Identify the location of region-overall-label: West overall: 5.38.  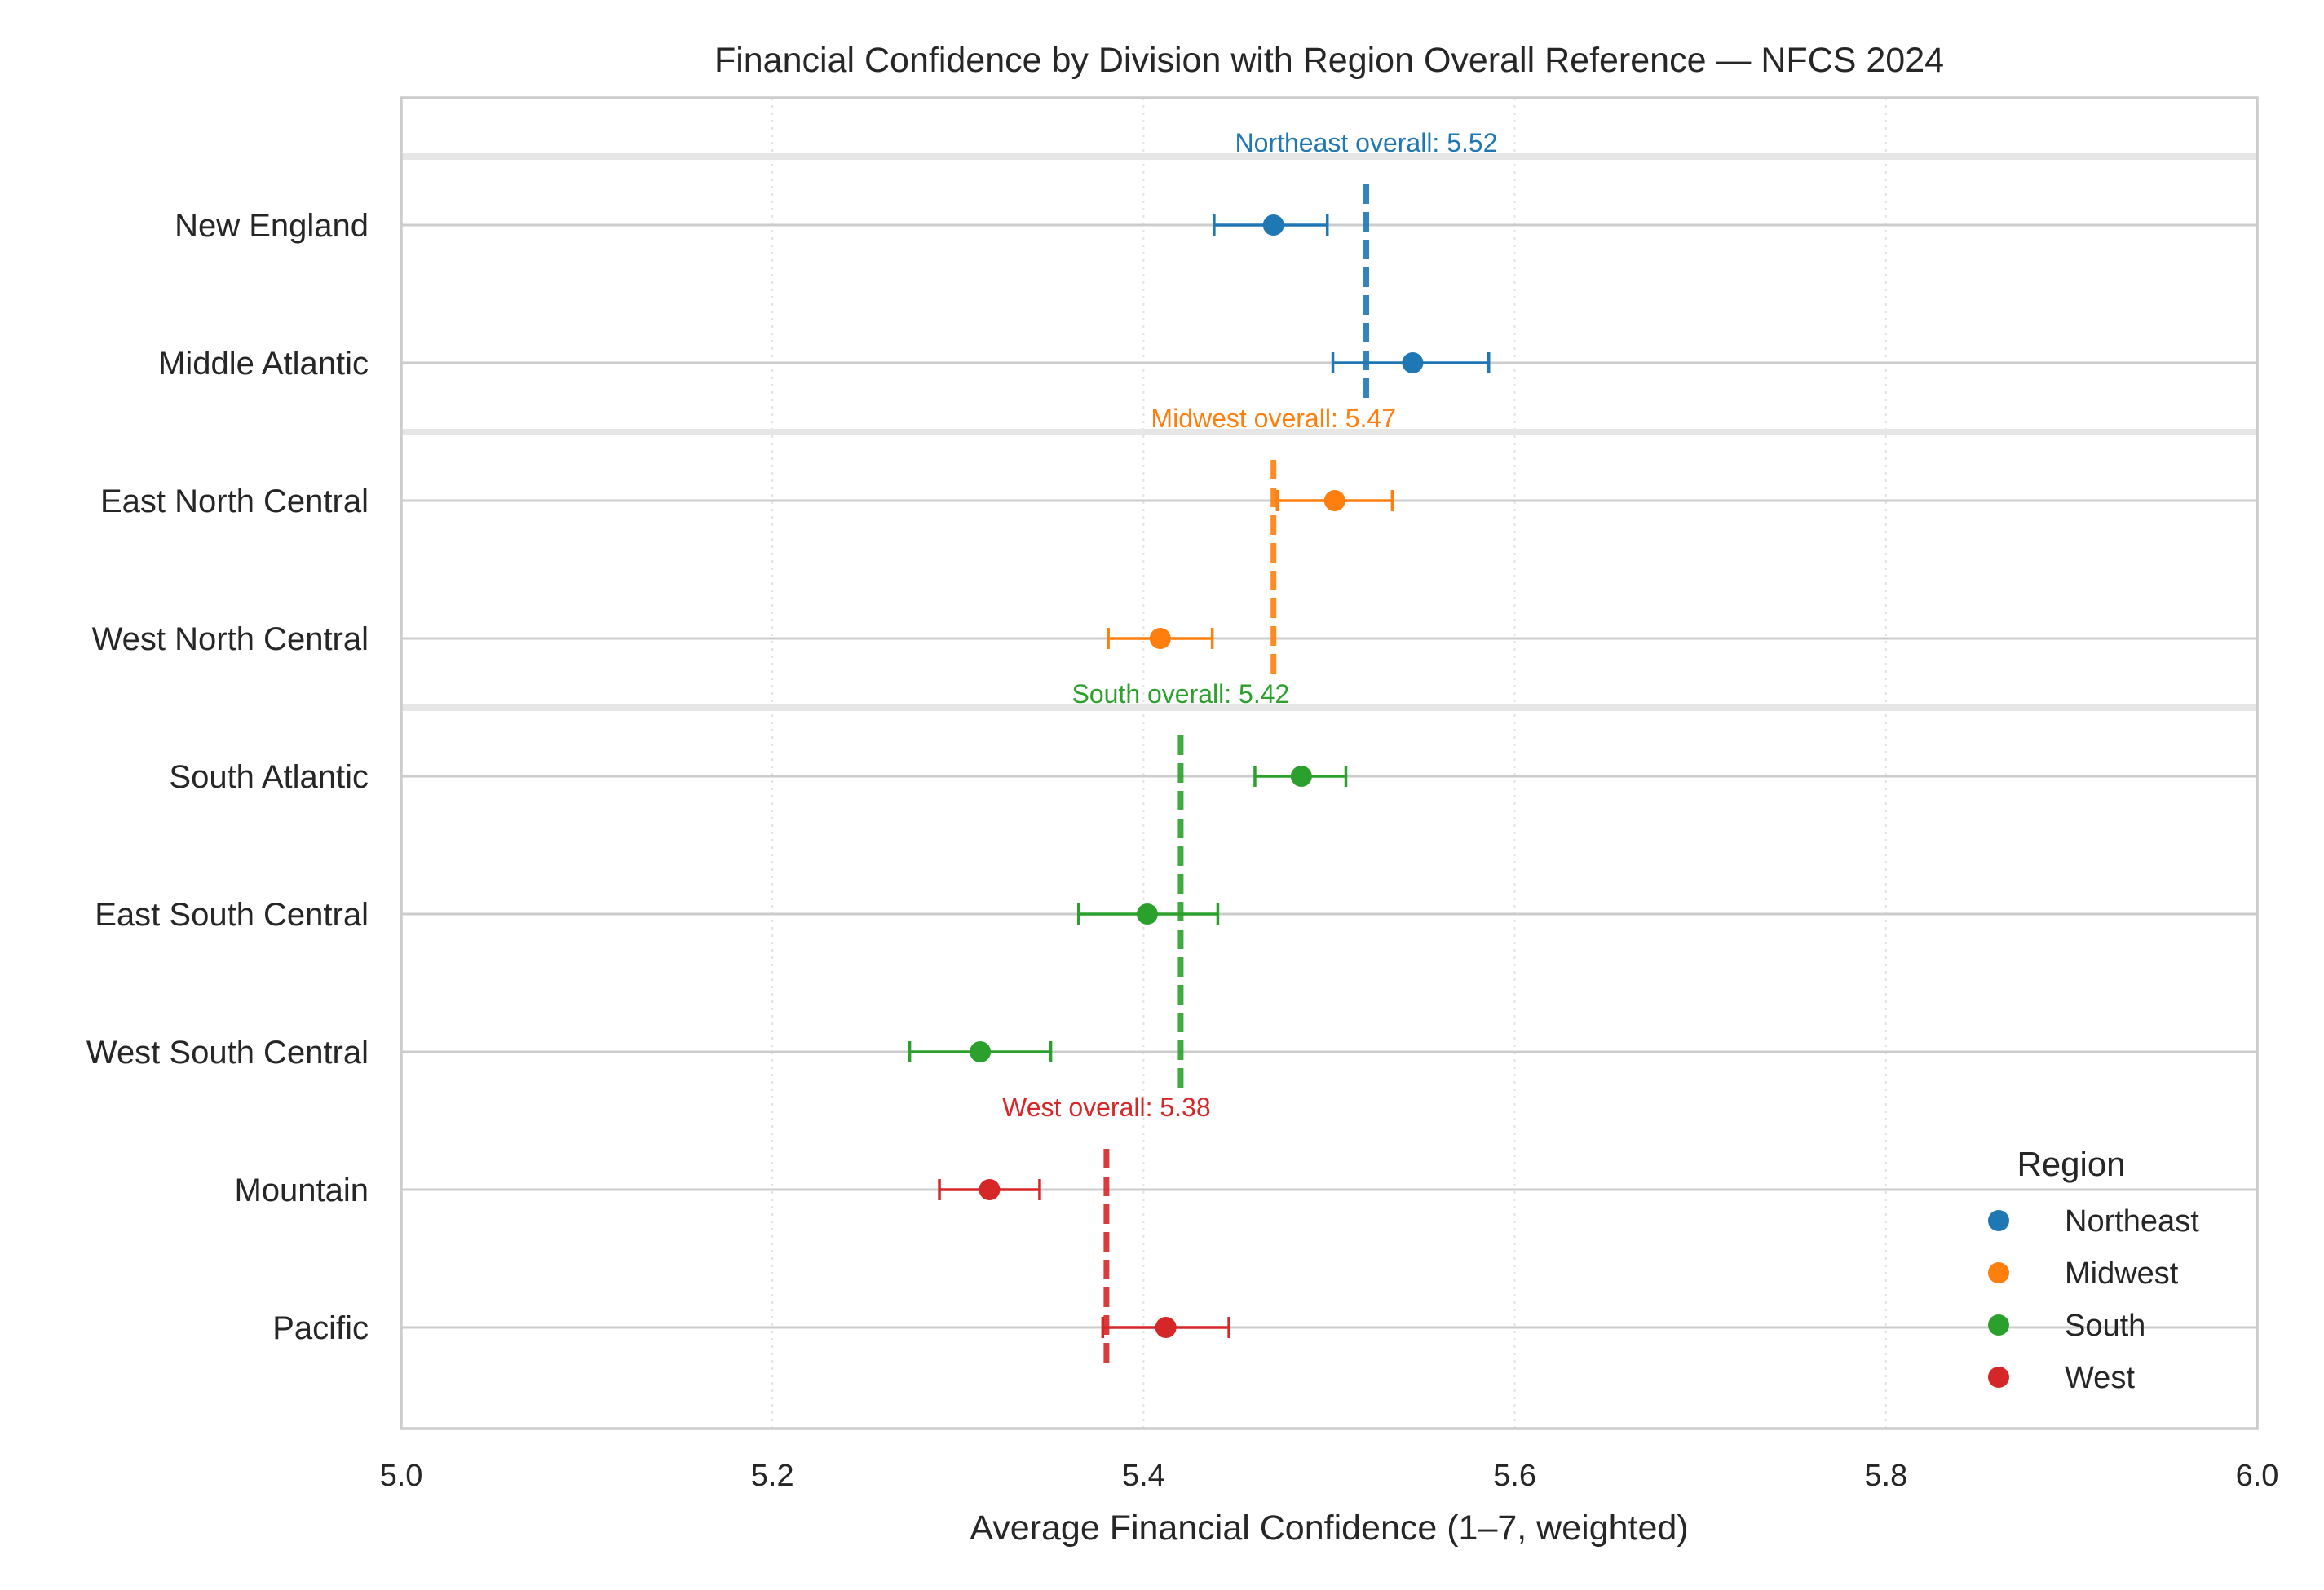
(1106, 1107).